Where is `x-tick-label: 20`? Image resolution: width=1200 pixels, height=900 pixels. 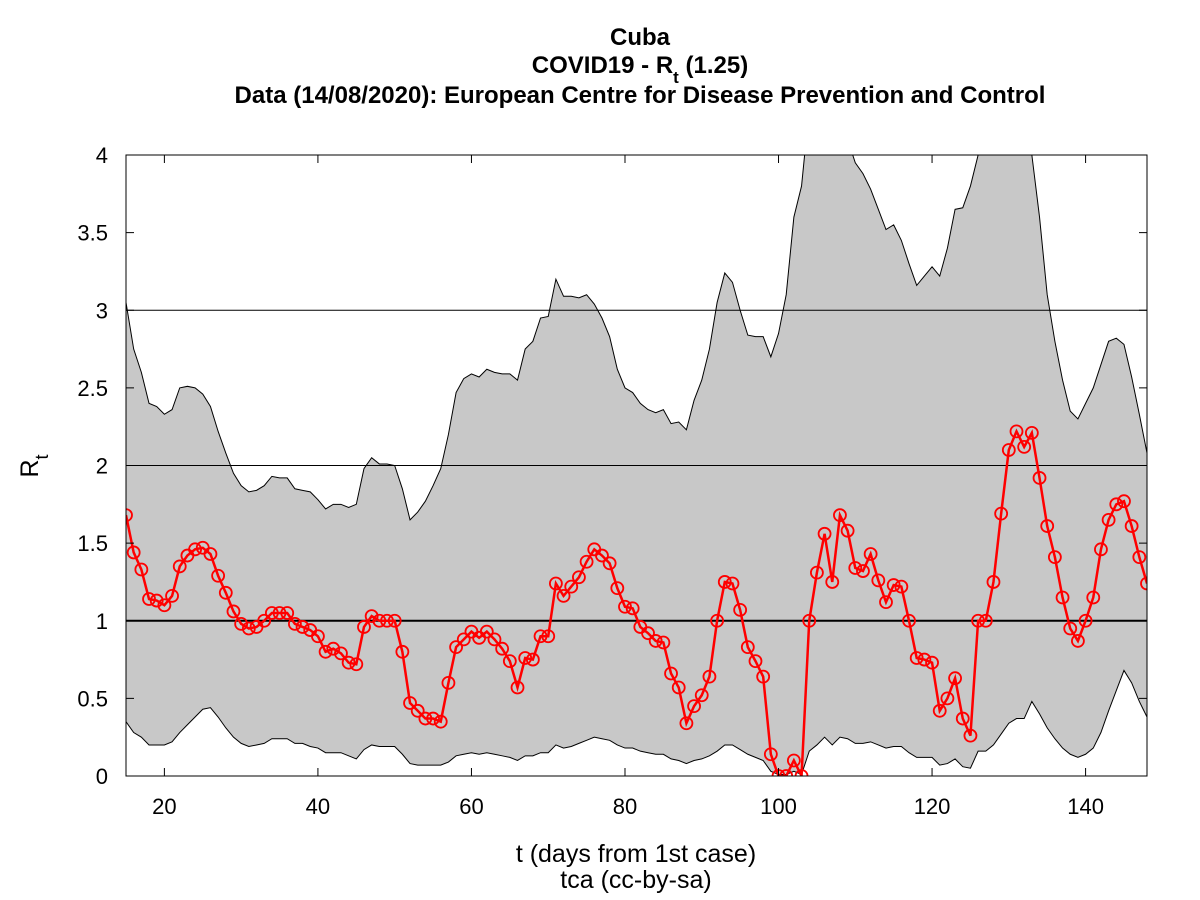
x-tick-label: 20 is located at coordinates (164, 806).